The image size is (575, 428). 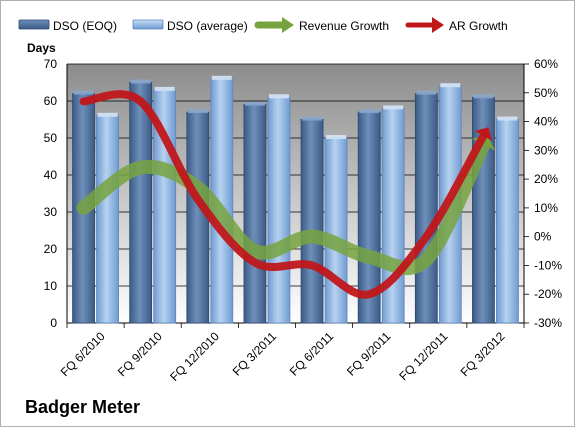 I want to click on y2-tick-label: -20%, so click(x=548, y=294).